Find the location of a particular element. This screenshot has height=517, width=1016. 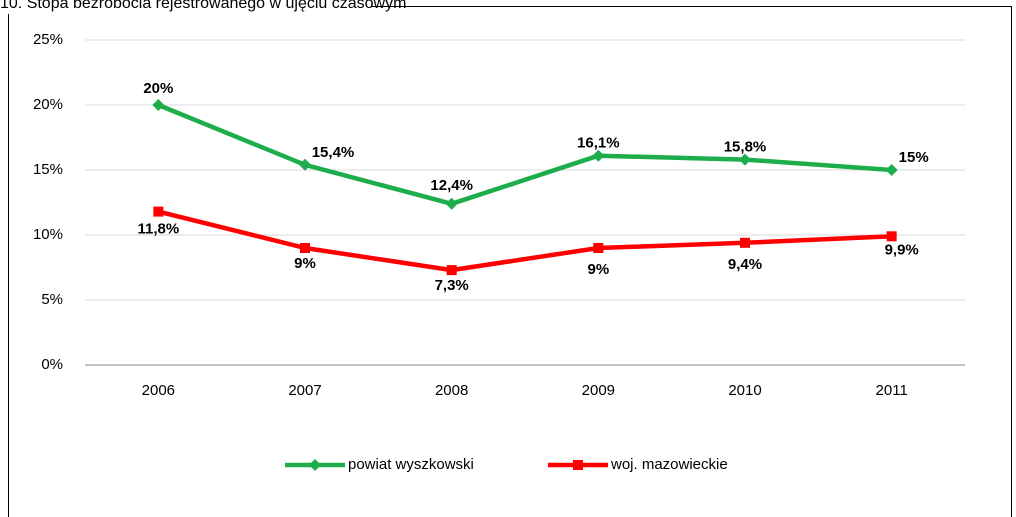

data-label: 15,4% is located at coordinates (333, 152).